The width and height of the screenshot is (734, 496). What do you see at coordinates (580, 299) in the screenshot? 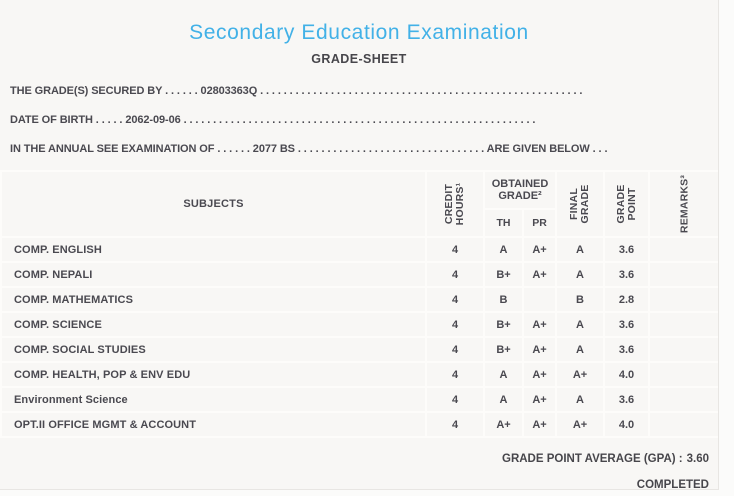
I see `final-grade-cell: B` at bounding box center [580, 299].